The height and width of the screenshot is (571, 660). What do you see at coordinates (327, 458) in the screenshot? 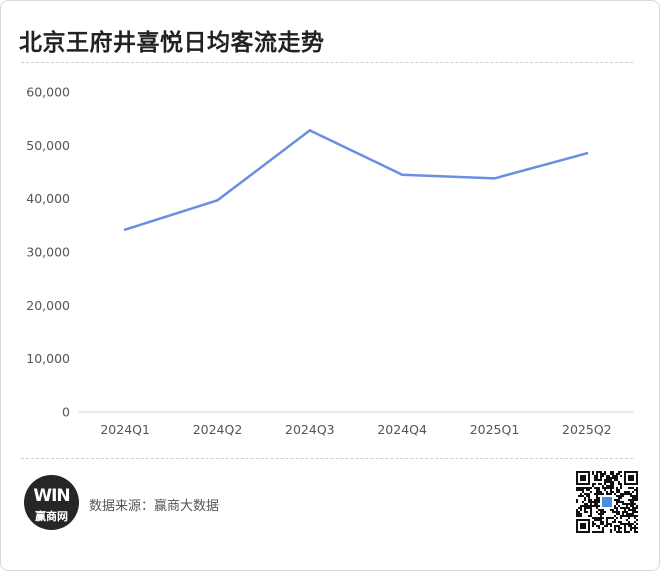
I see `footer-divider` at bounding box center [327, 458].